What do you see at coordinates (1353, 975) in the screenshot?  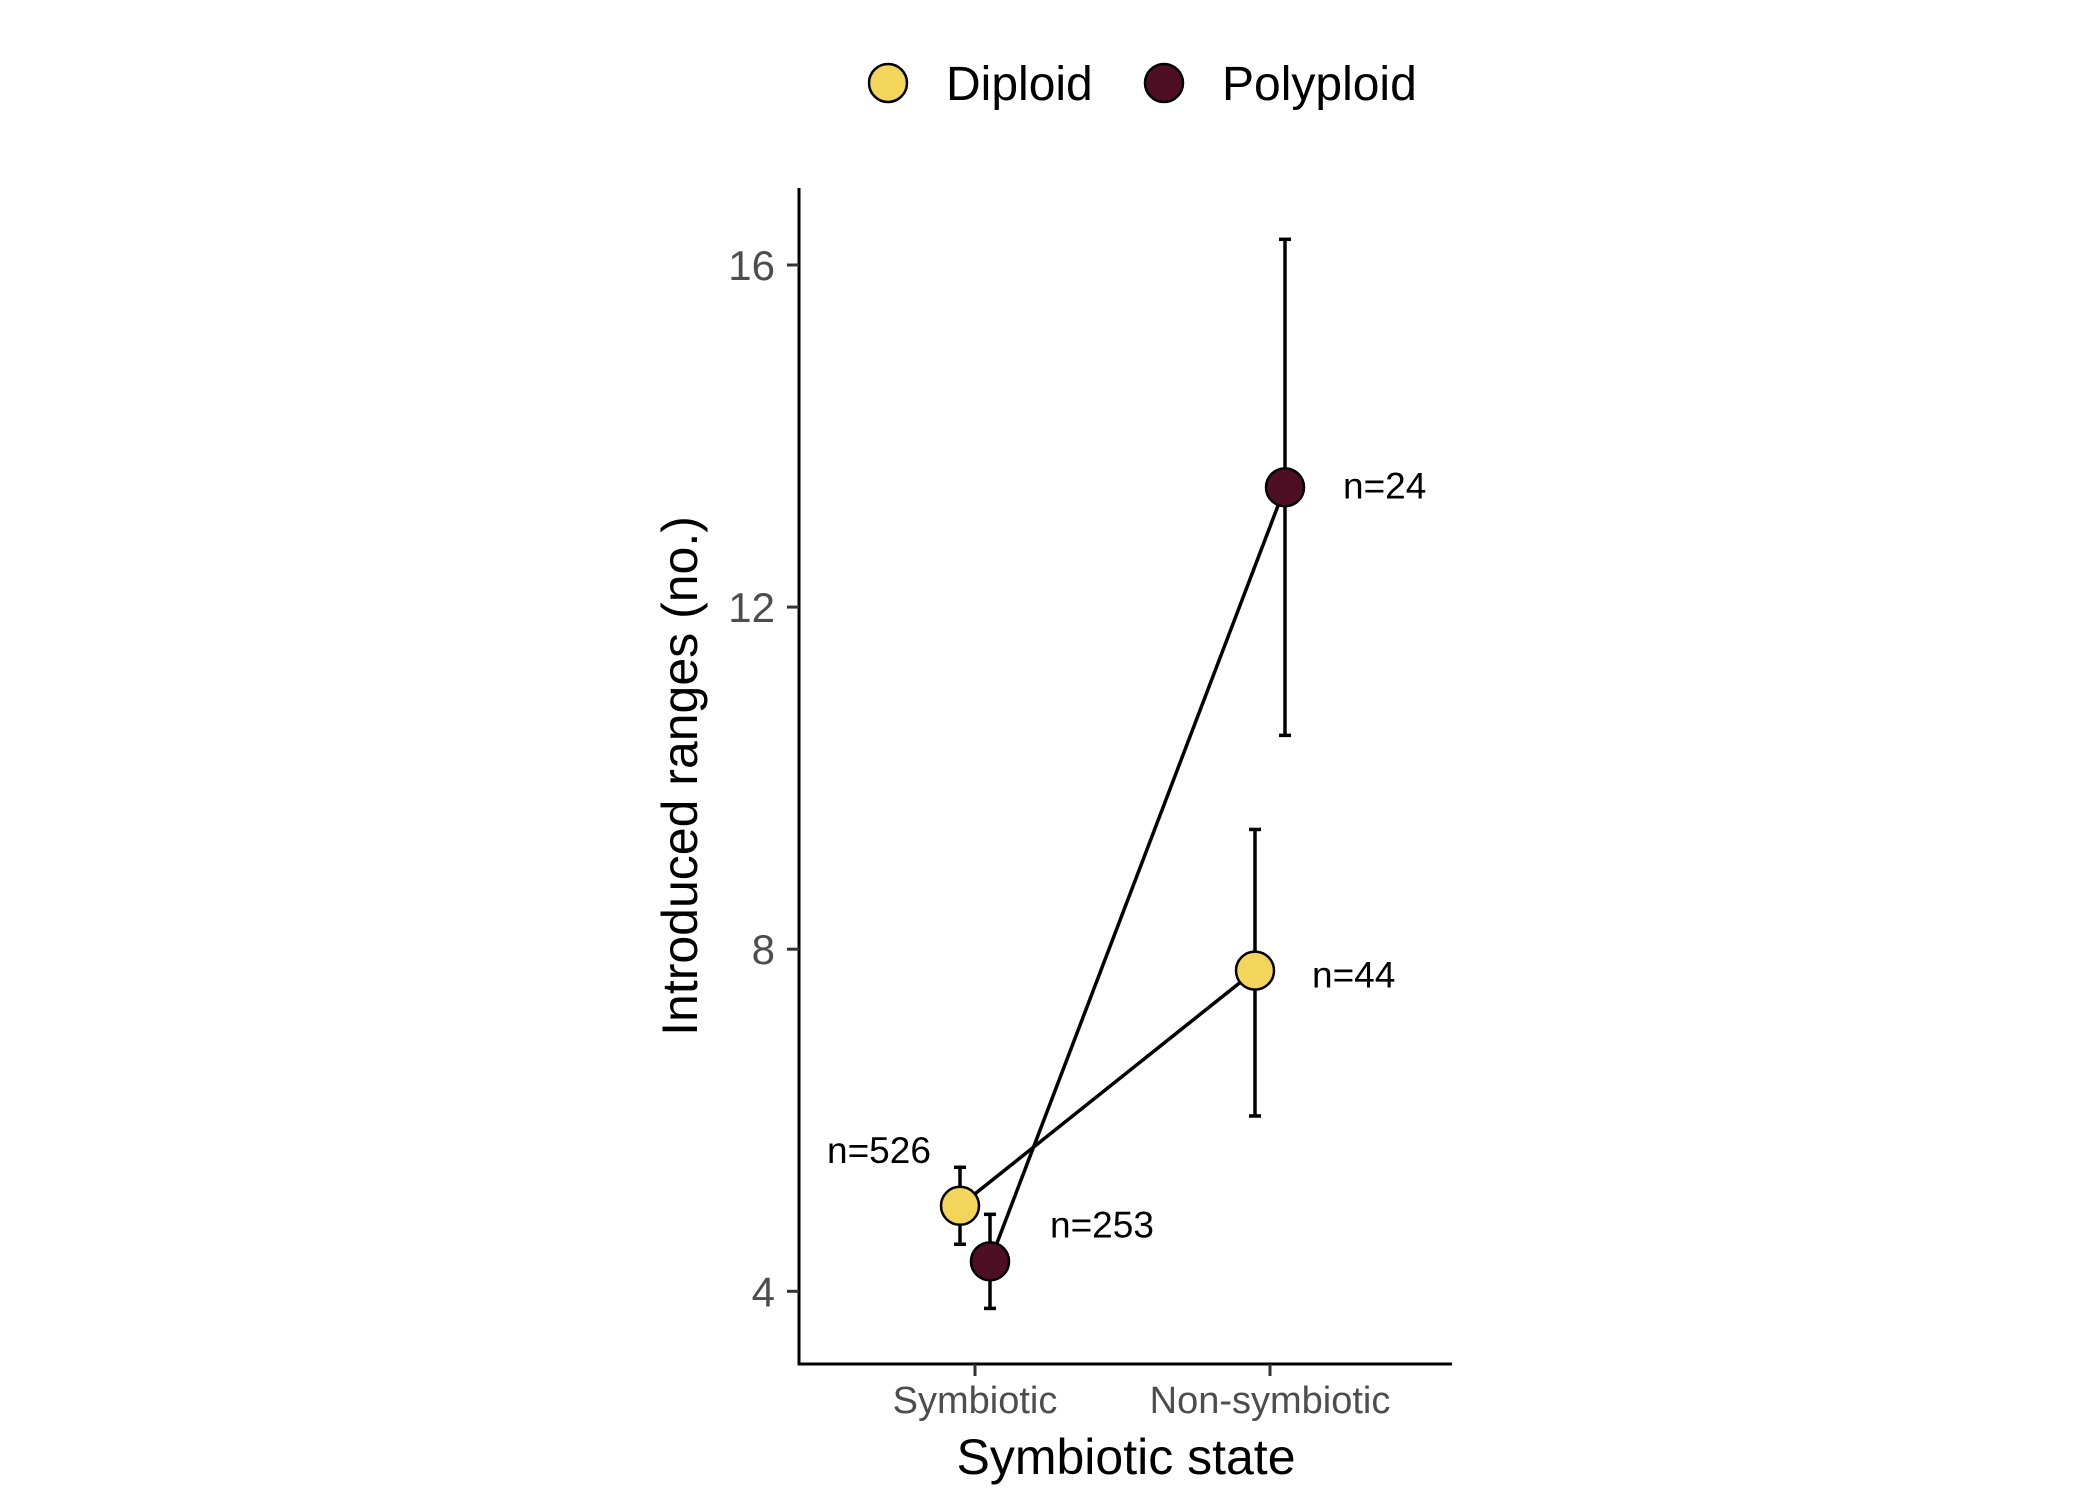 I see `n-label-diploid: n=44` at bounding box center [1353, 975].